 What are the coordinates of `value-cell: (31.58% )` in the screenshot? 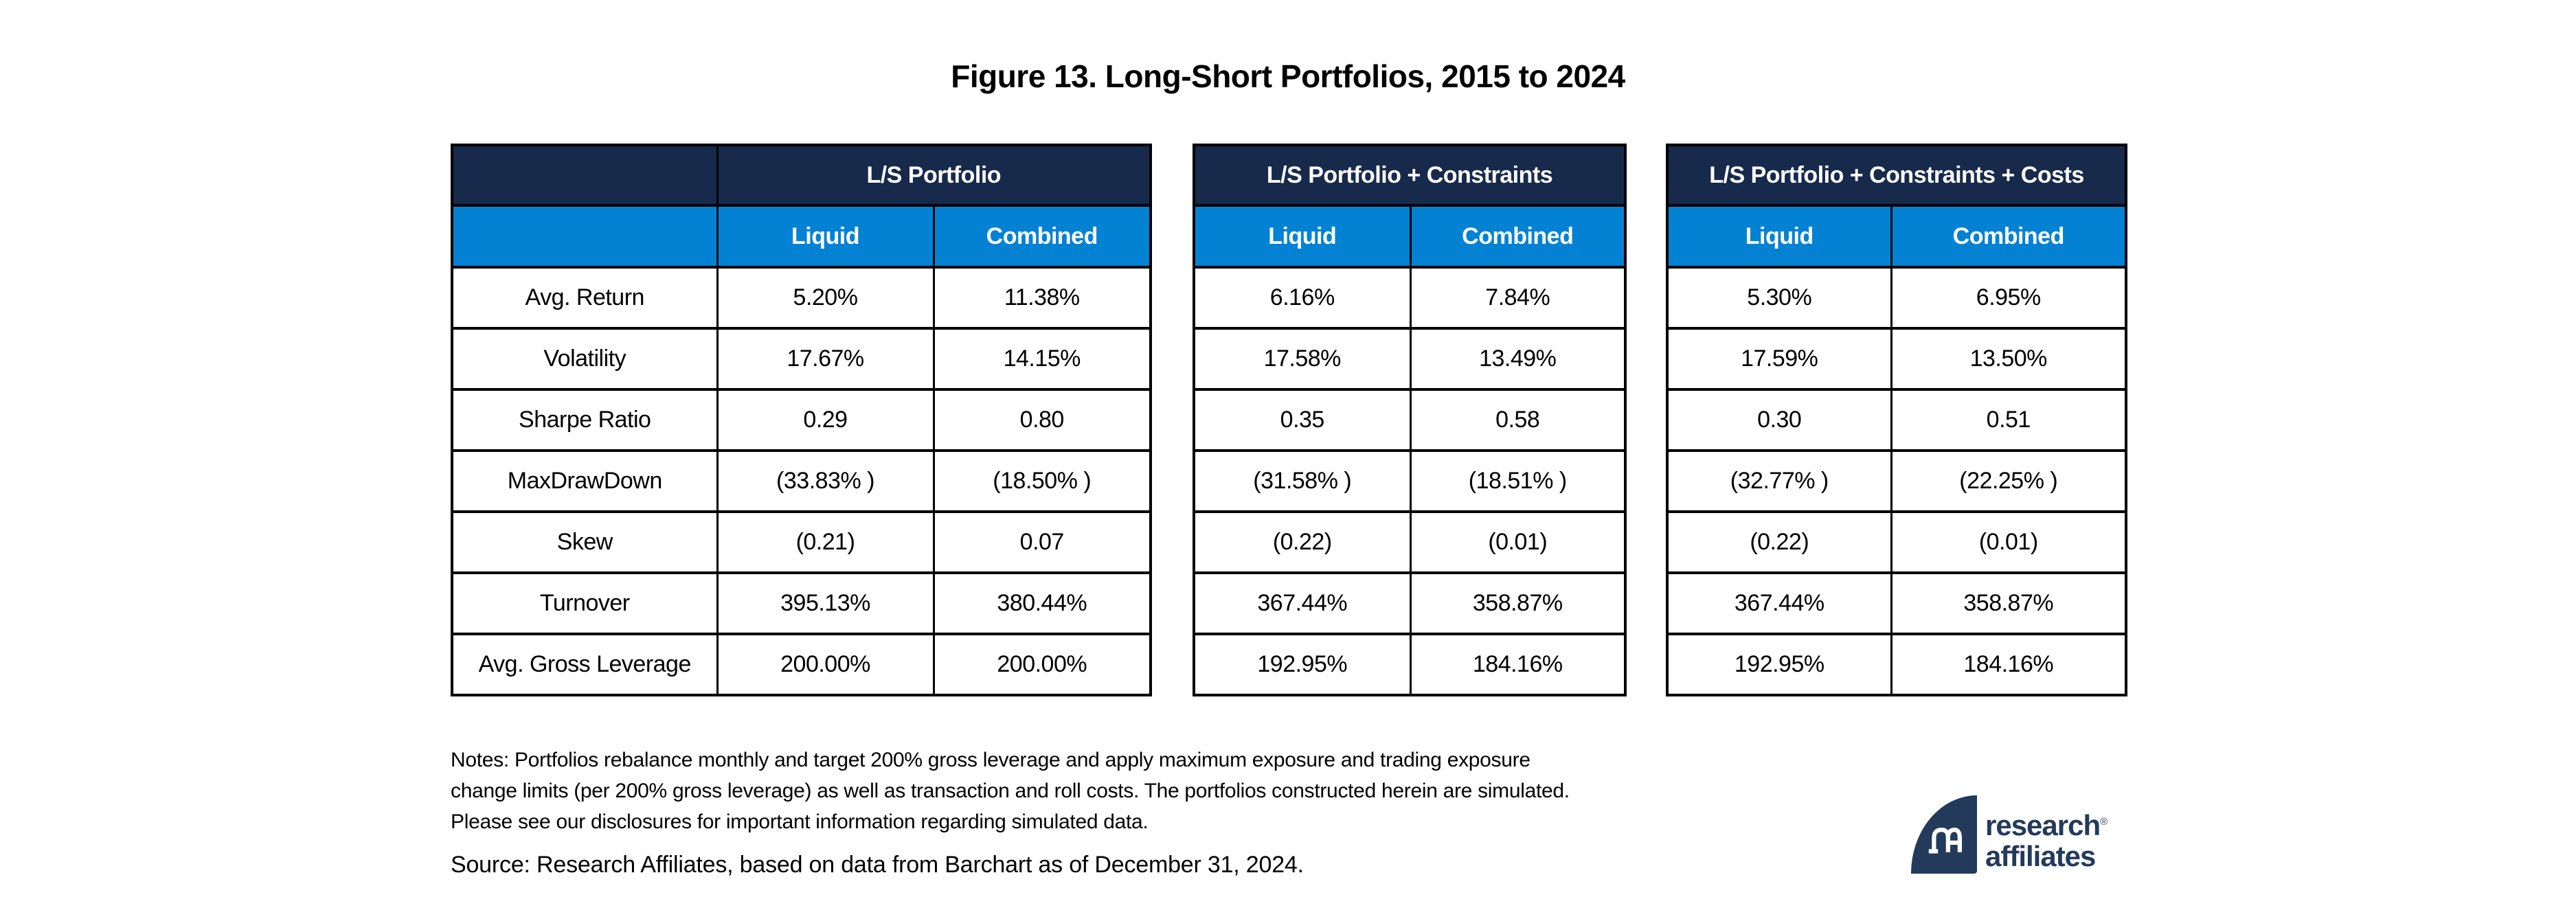 It's located at (1302, 481).